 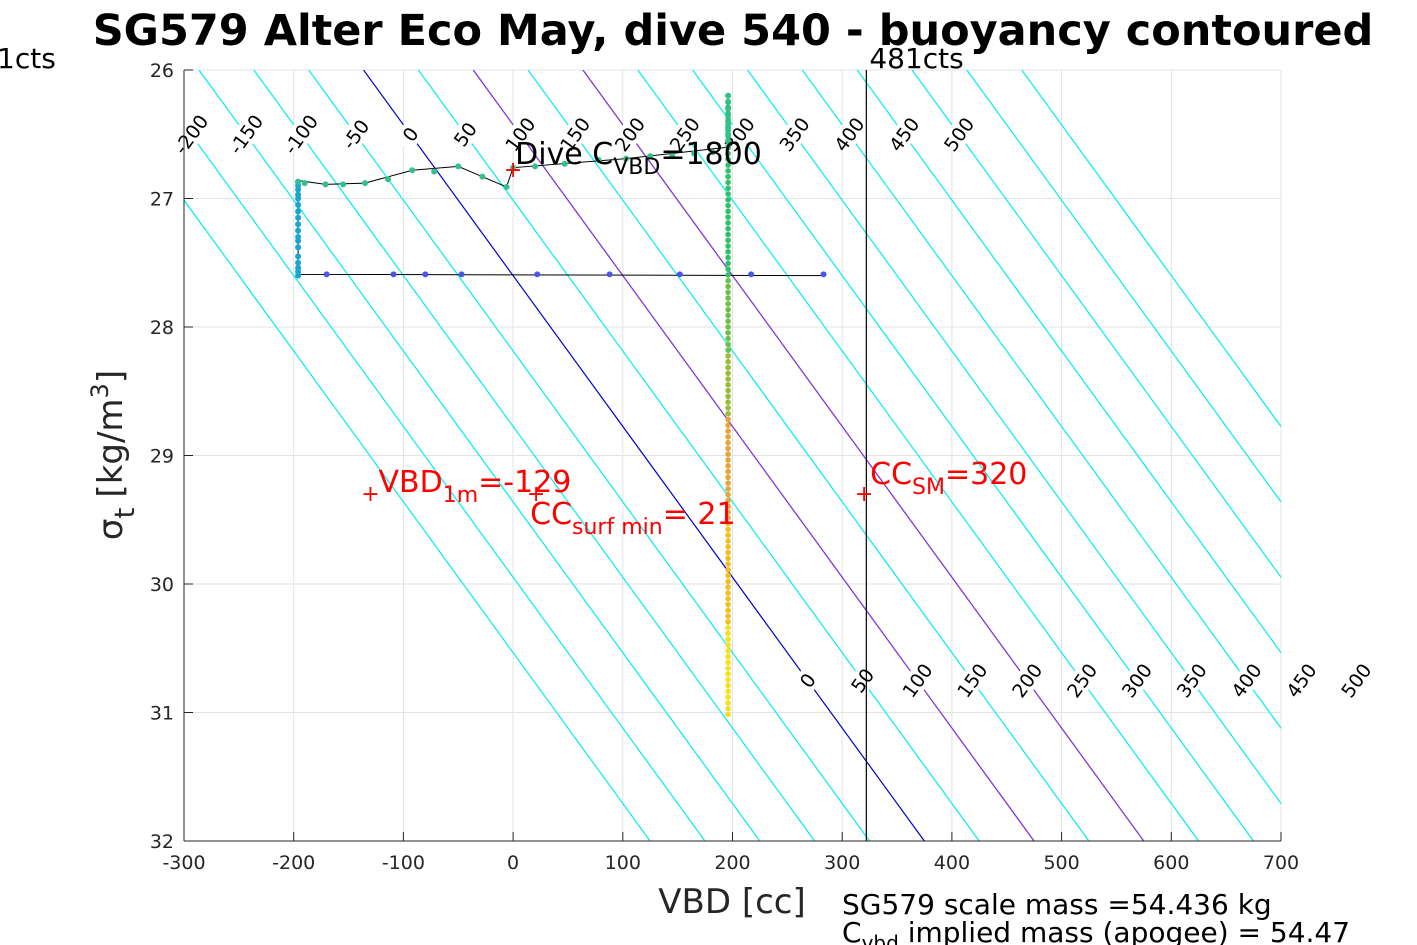 What do you see at coordinates (162, 200) in the screenshot?
I see `y-tick-label: 27` at bounding box center [162, 200].